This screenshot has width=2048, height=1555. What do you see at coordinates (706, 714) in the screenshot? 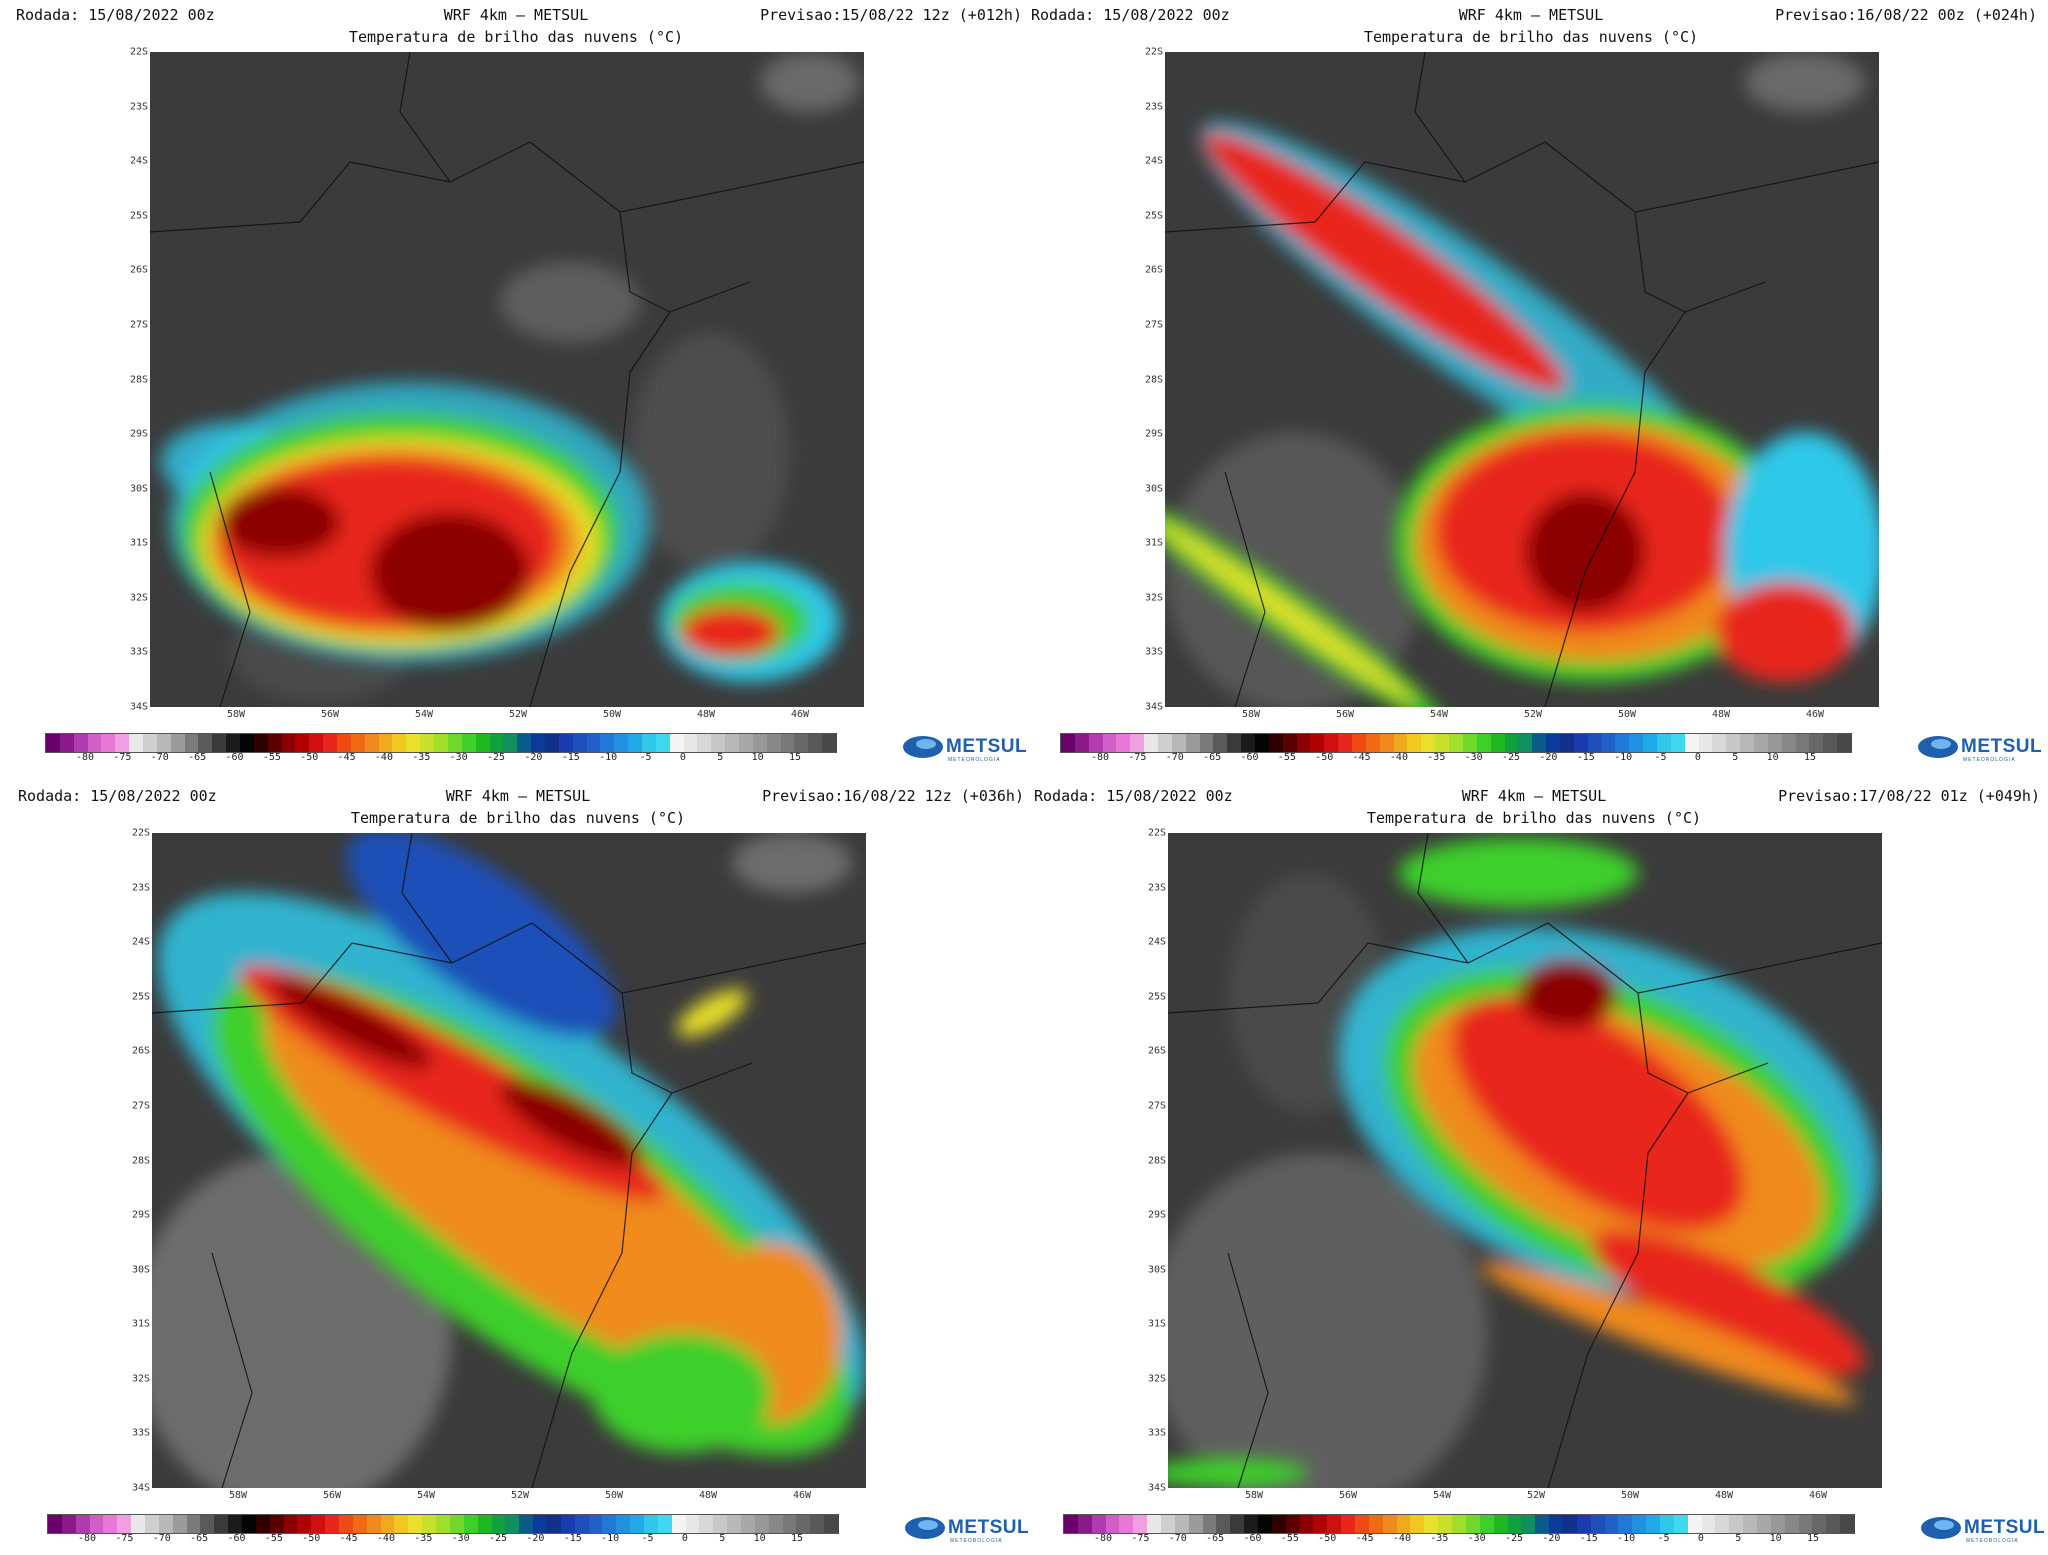
I see `lon-tick-label: 48W` at bounding box center [706, 714].